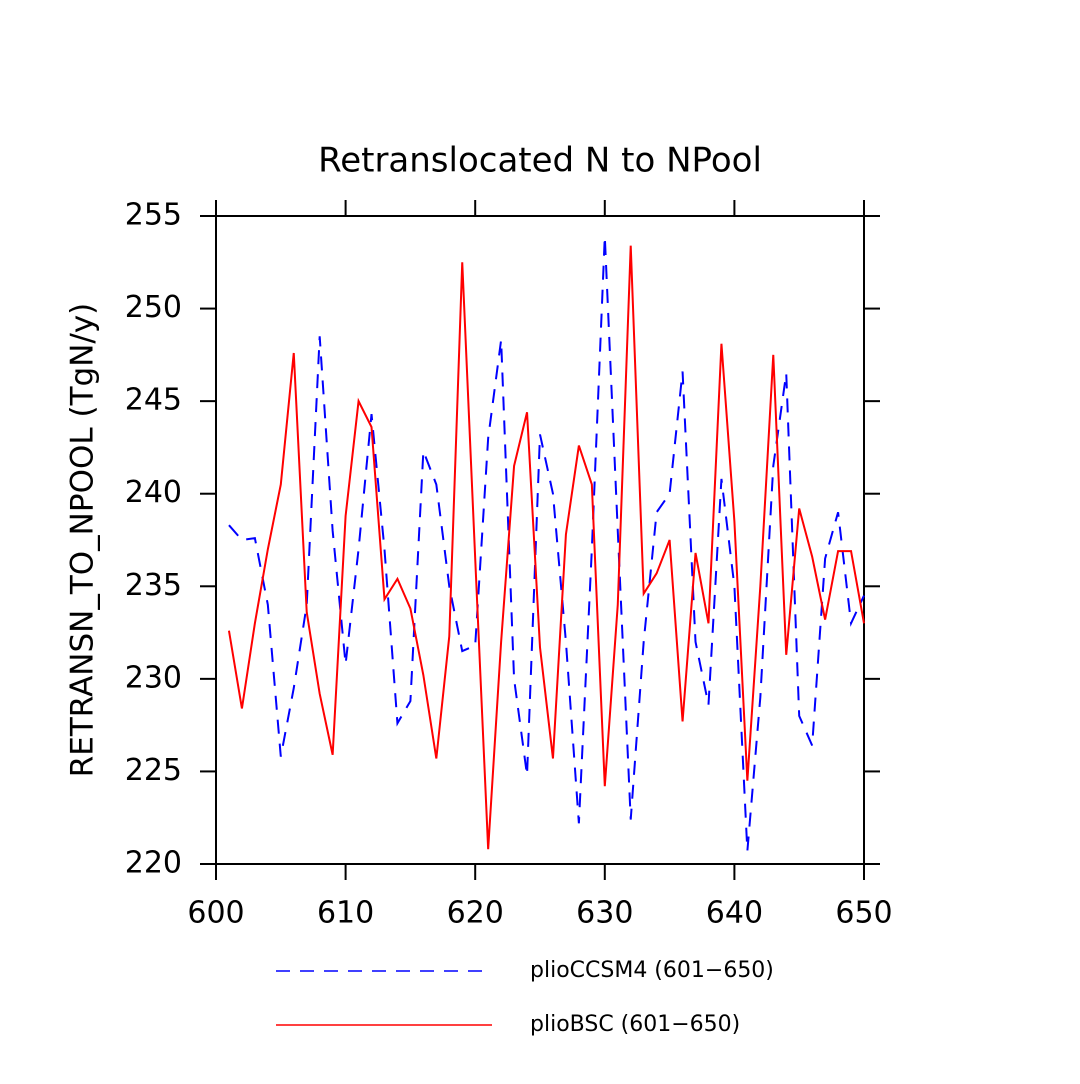 Image resolution: width=1080 pixels, height=1084 pixels. I want to click on x-tick-label: 640, so click(734, 913).